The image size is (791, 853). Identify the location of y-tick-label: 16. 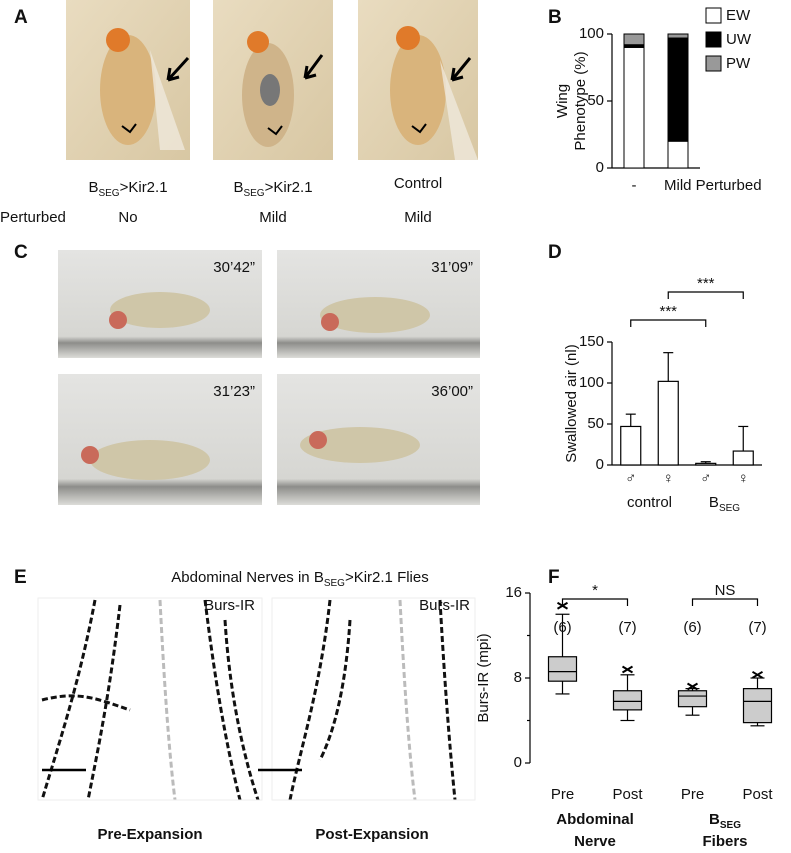
(513, 592).